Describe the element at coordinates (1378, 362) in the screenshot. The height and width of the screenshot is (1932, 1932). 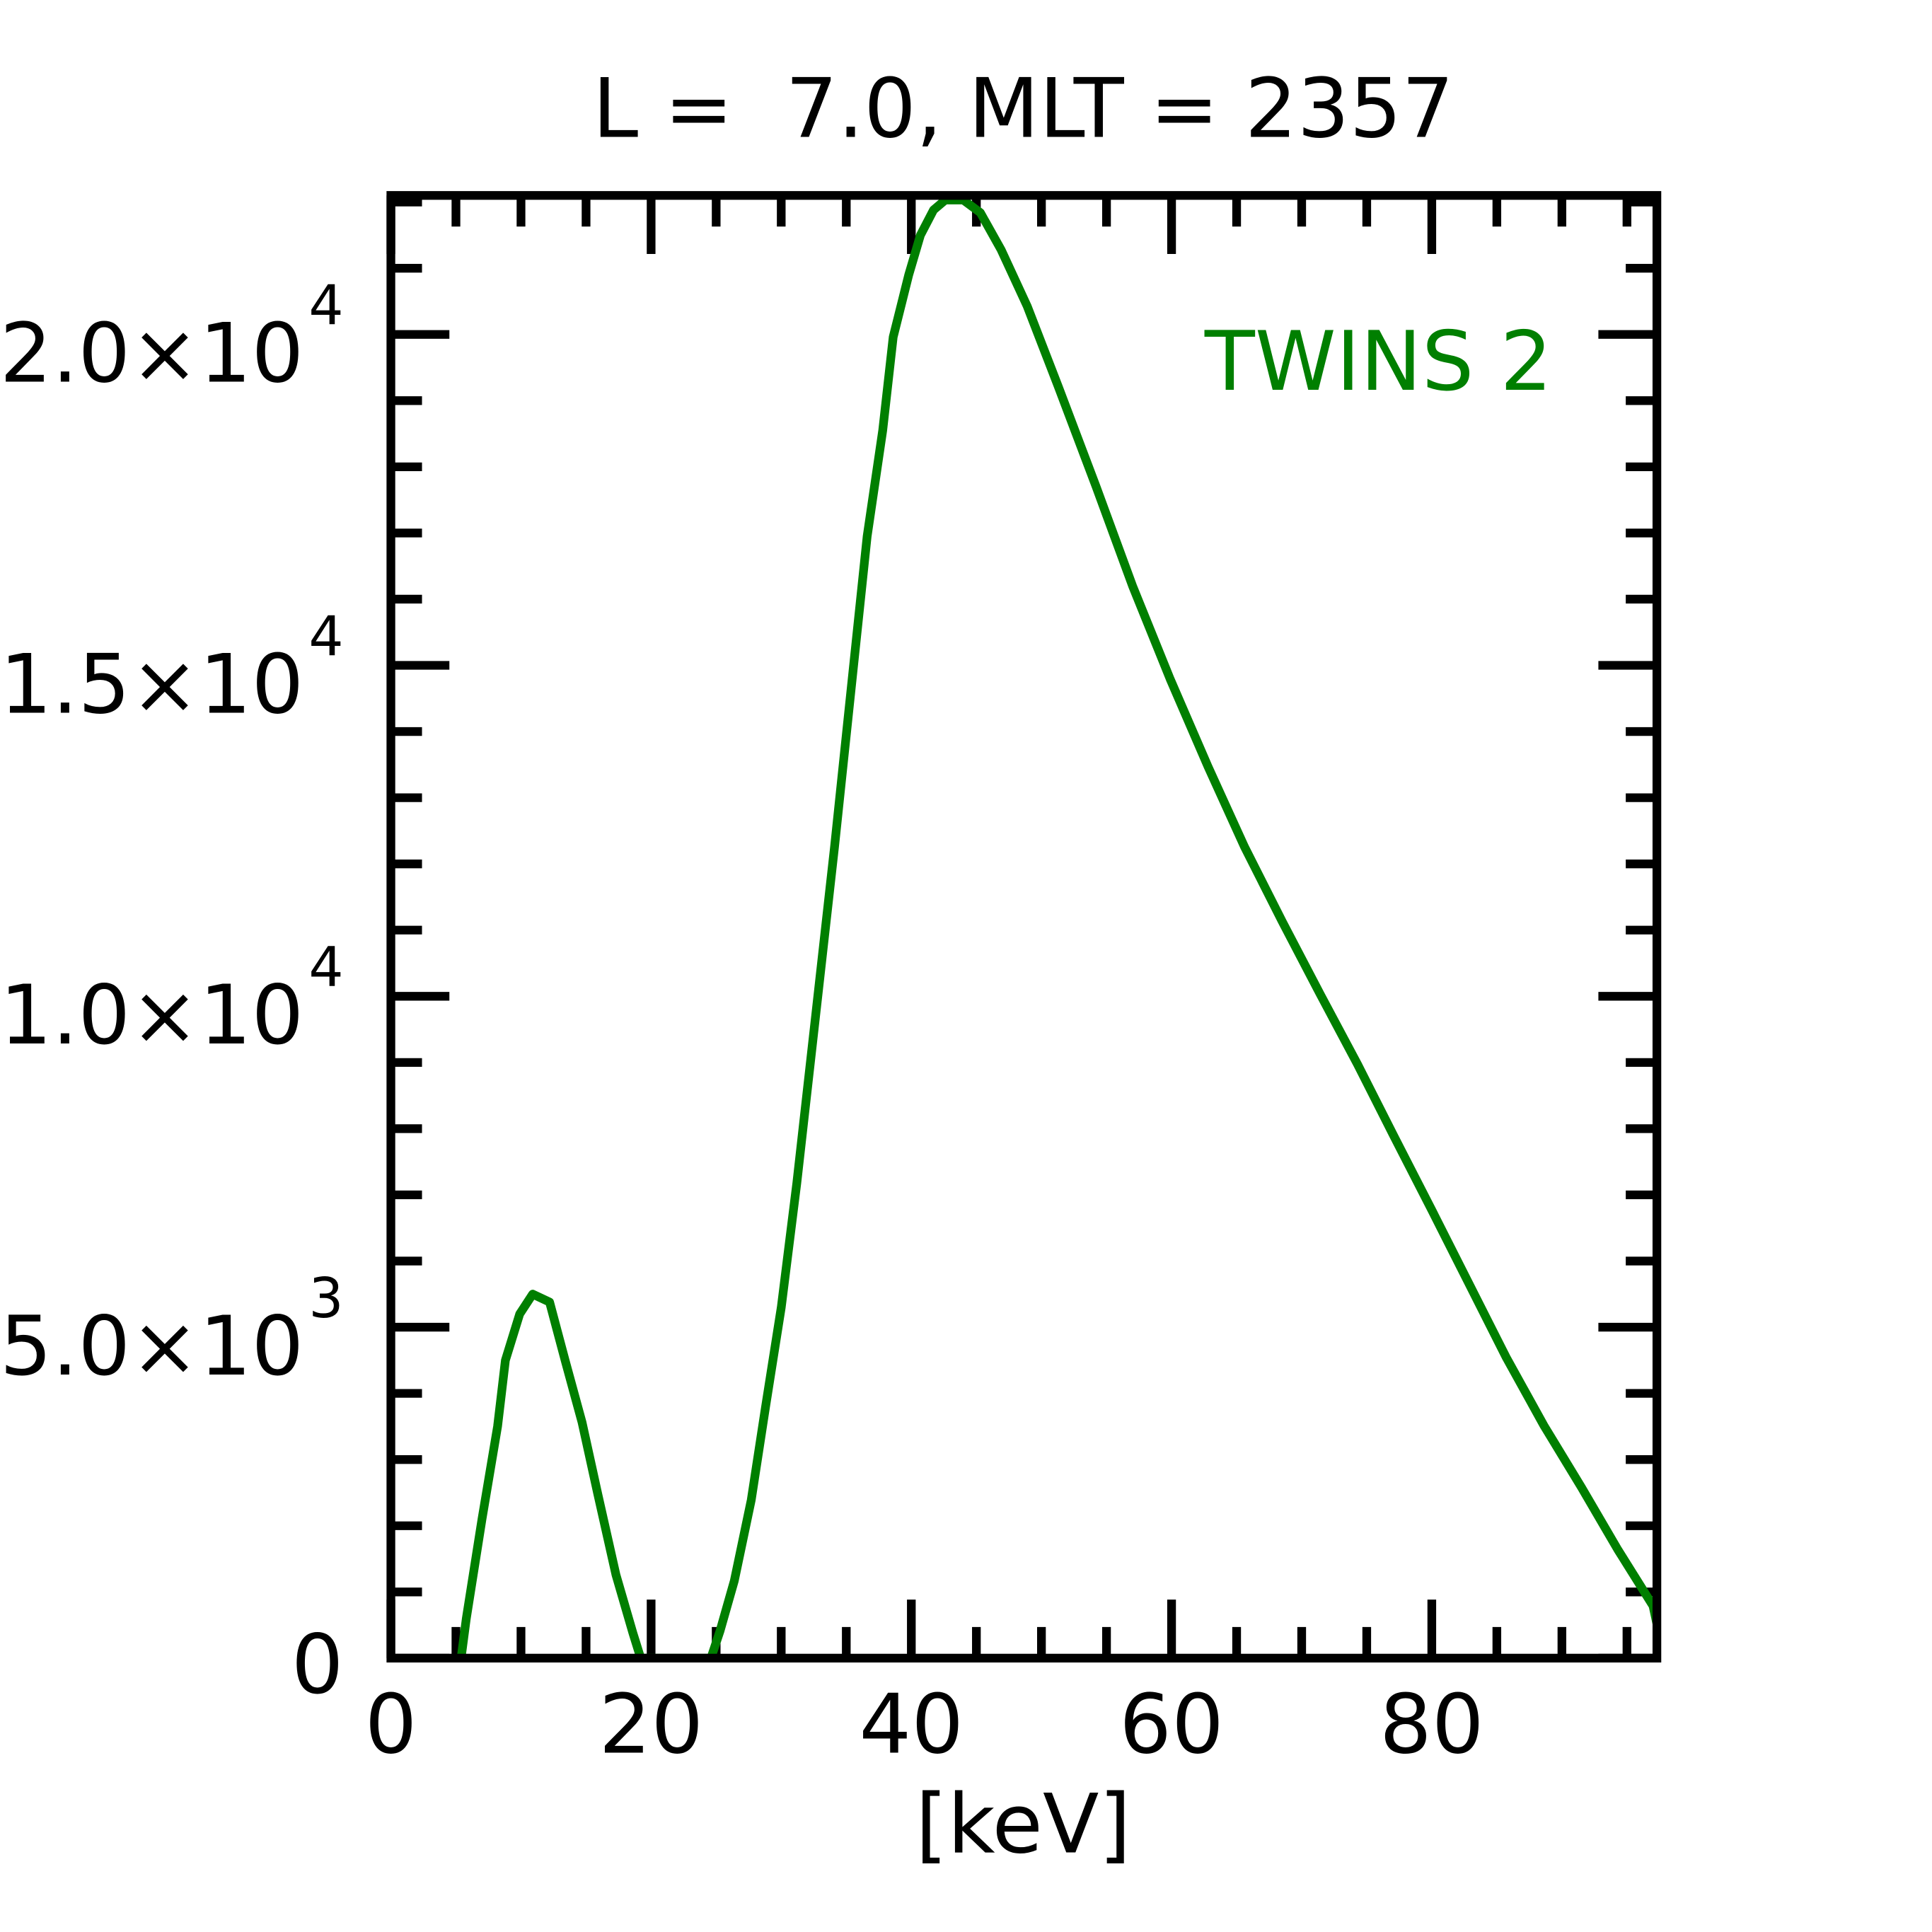
I see `legend-label-twins-2: TWINS 2` at that location.